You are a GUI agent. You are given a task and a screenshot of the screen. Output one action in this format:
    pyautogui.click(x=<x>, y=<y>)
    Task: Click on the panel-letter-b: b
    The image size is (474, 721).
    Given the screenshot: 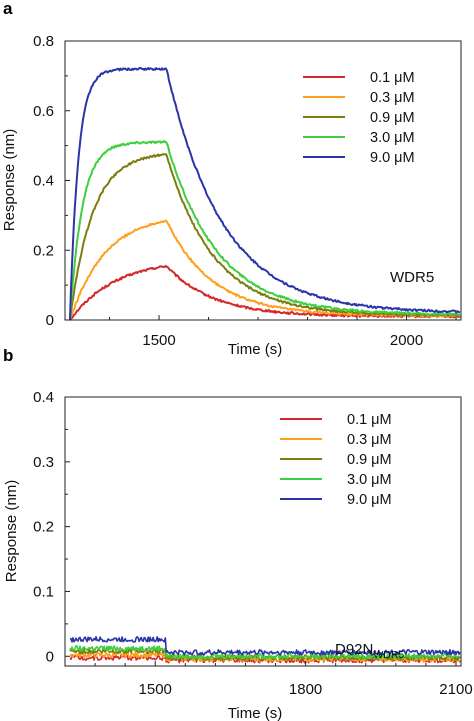 What is the action you would take?
    pyautogui.click(x=8, y=355)
    